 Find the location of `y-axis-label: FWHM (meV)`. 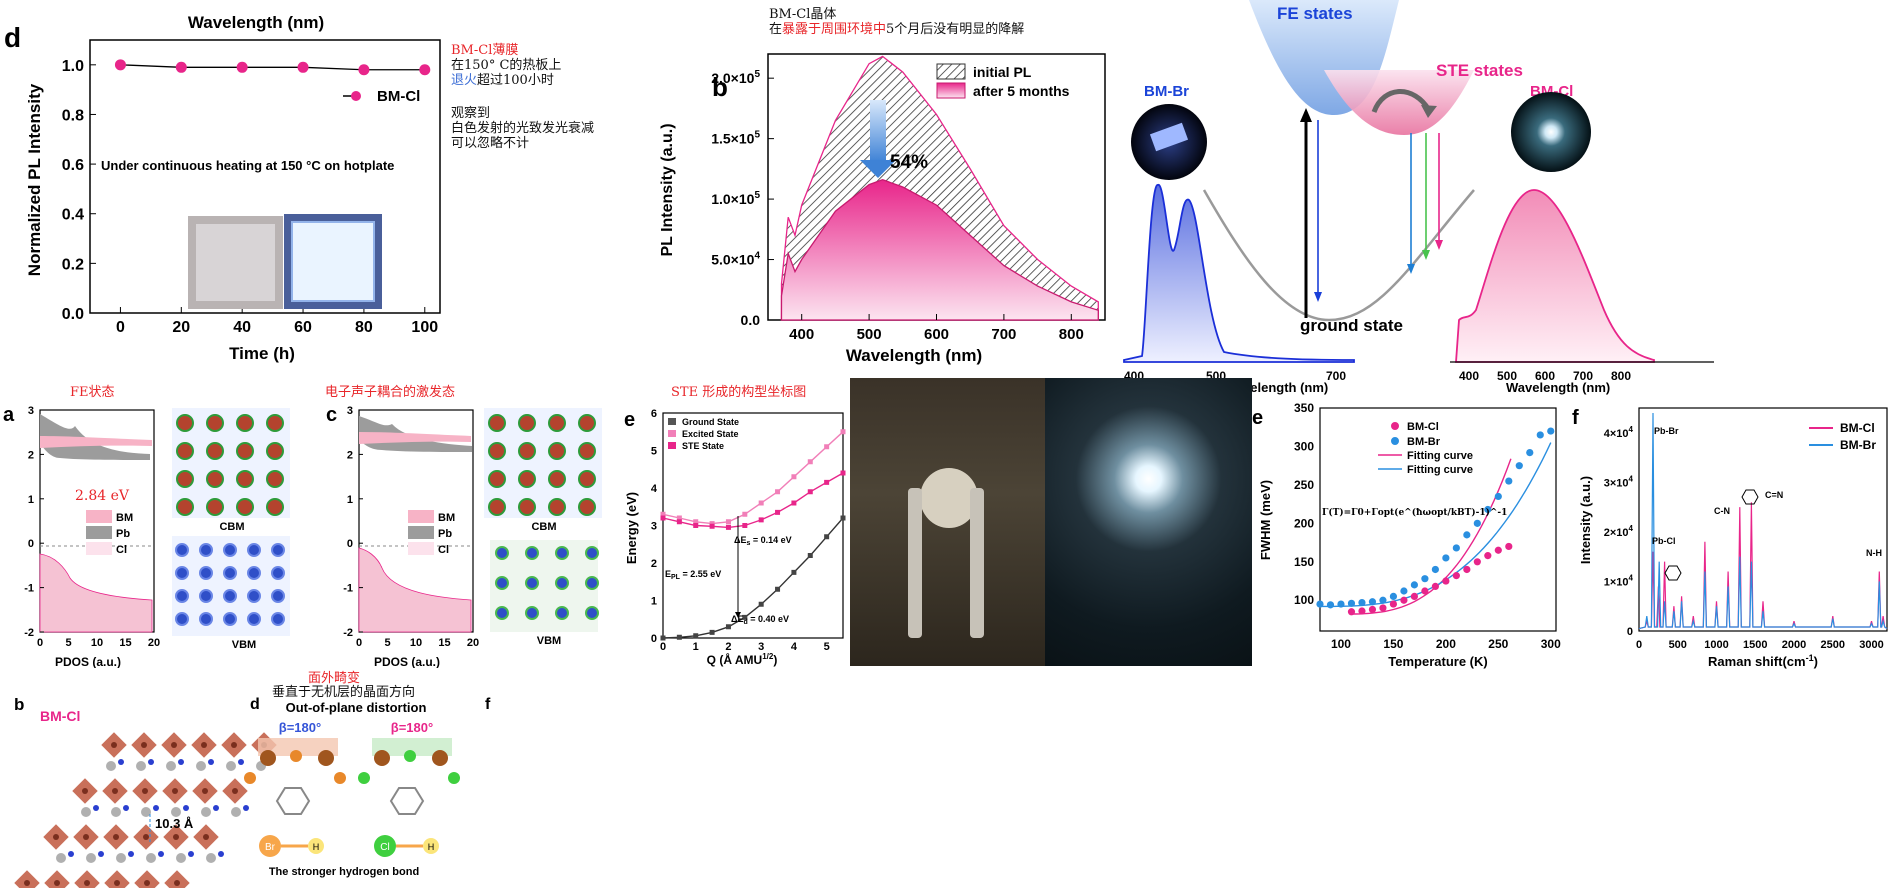

y-axis-label: FWHM (meV) is located at coordinates (1265, 520).